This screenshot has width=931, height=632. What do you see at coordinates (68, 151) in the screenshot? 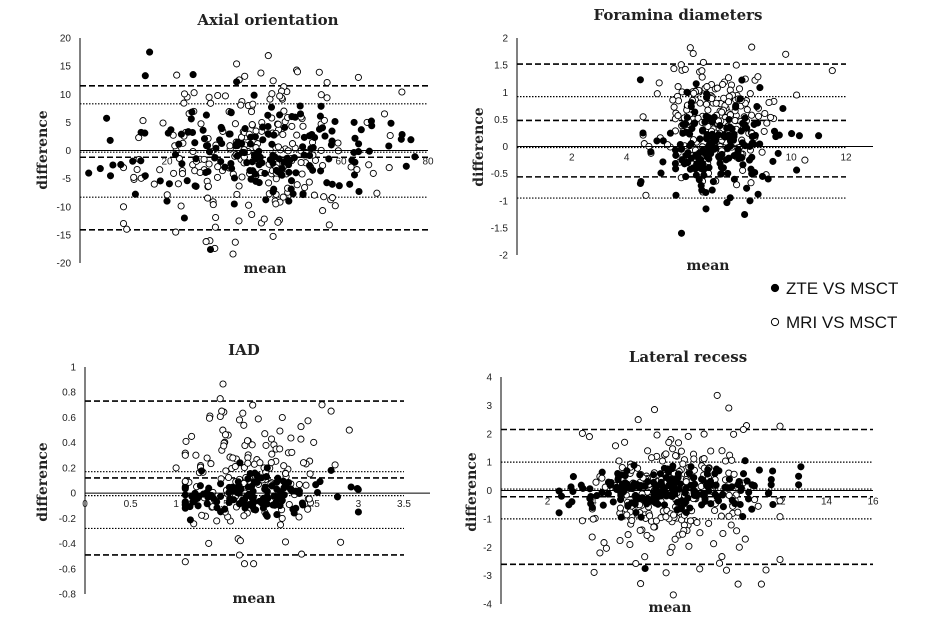
I see `y-tick-label: 0` at bounding box center [68, 151].